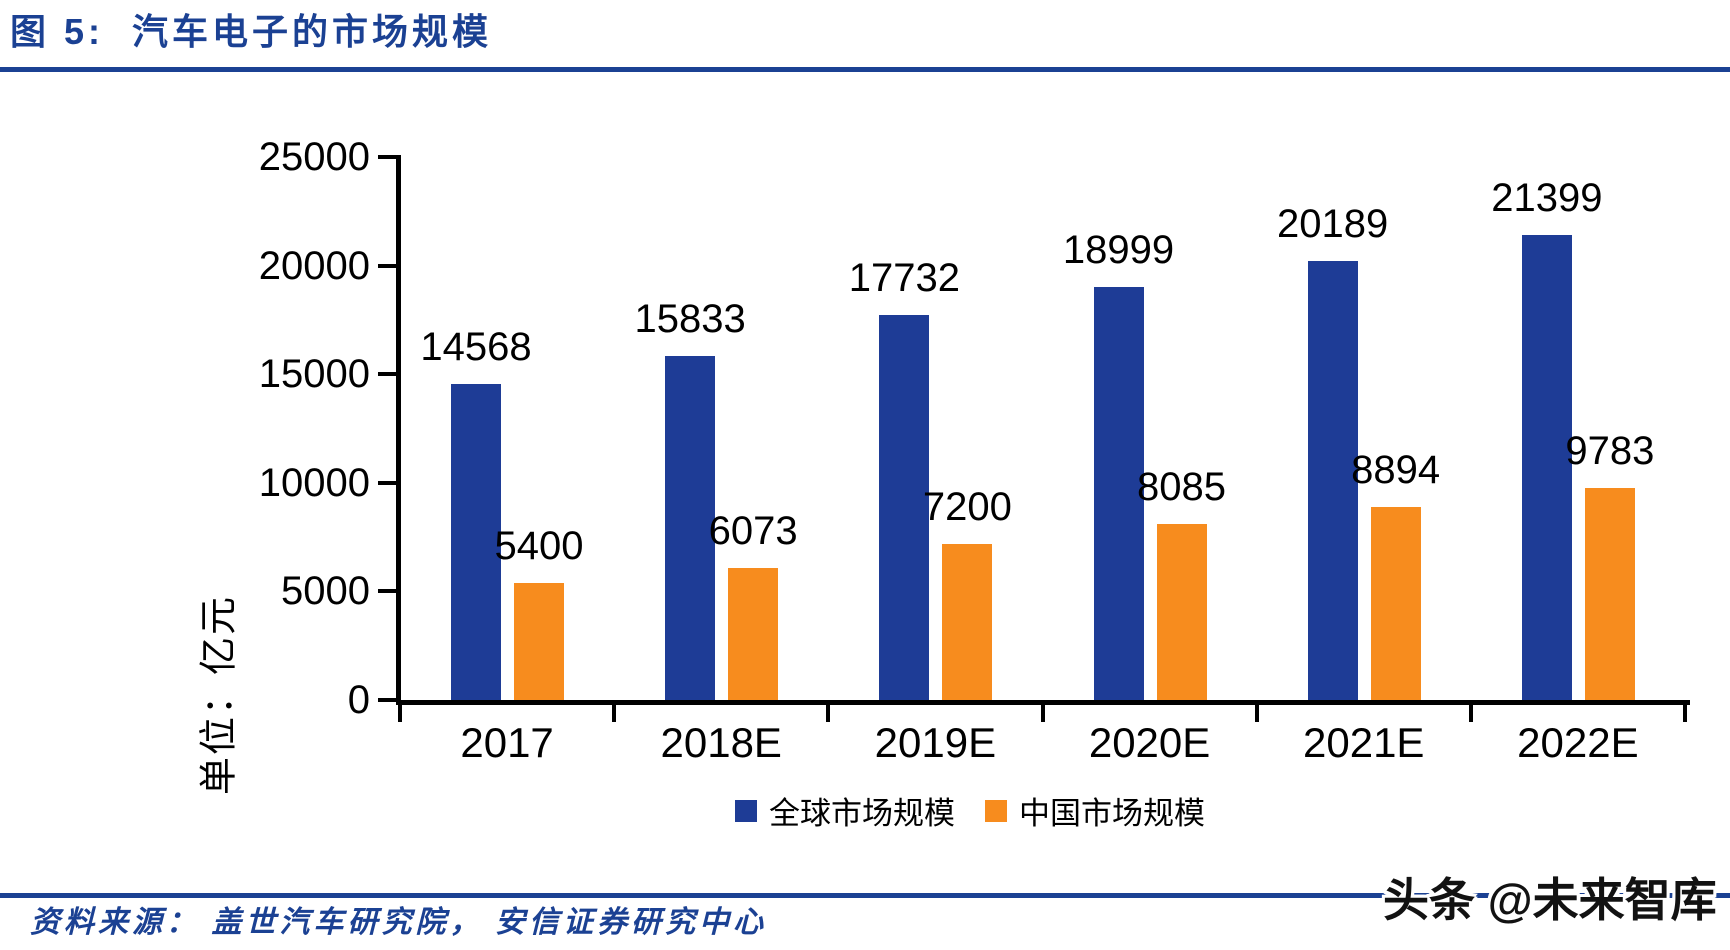  I want to click on bar-china-2022E, so click(1609, 594).